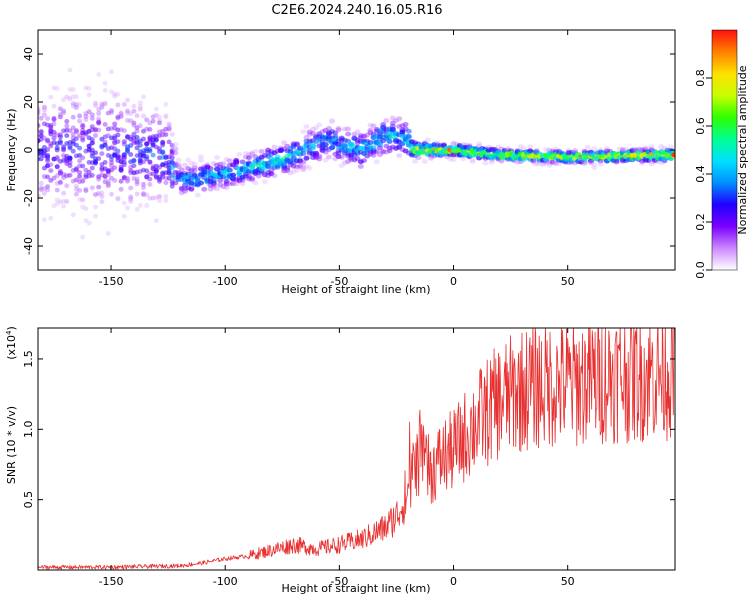  Describe the element at coordinates (28, 246) in the screenshot. I see `y-tick-label: -40` at that location.